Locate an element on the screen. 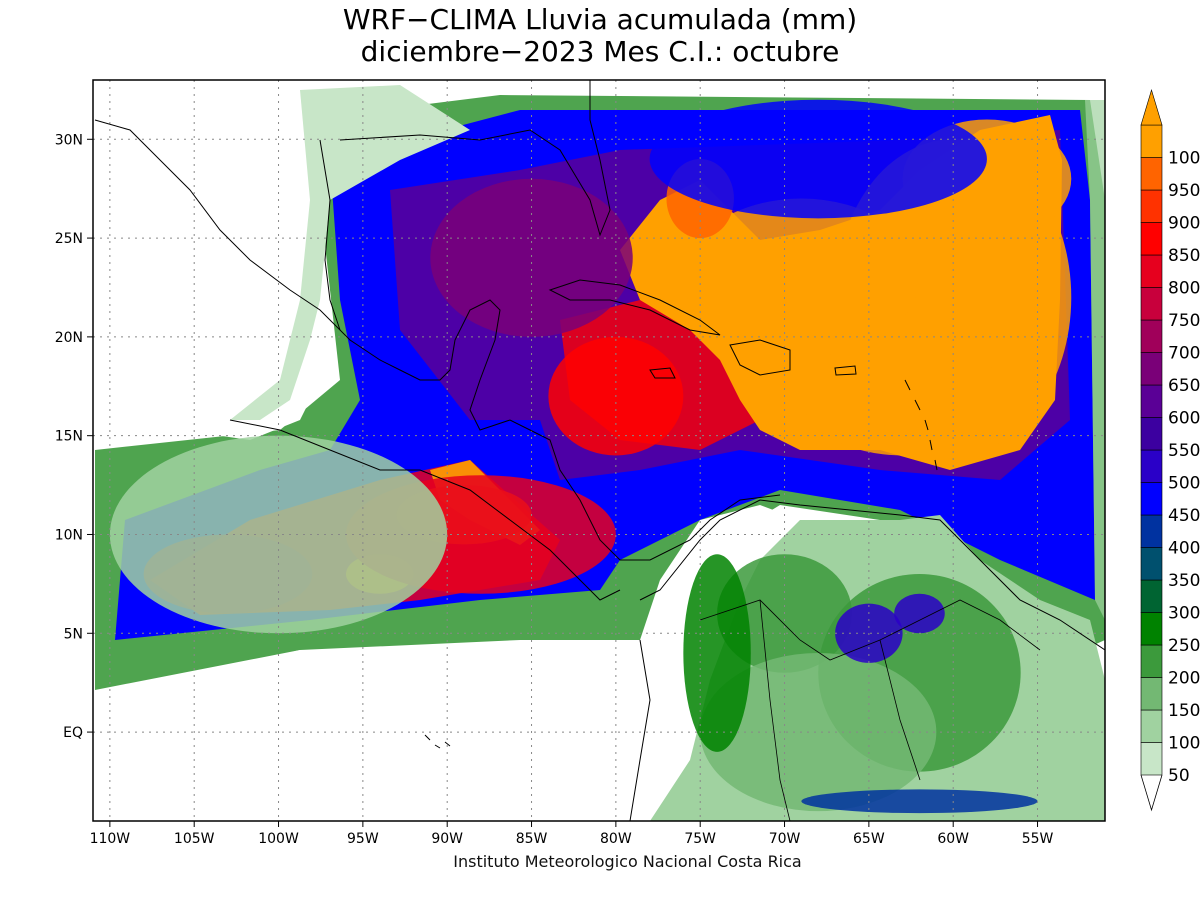  colorbar-label: 950 is located at coordinates (1184, 191).